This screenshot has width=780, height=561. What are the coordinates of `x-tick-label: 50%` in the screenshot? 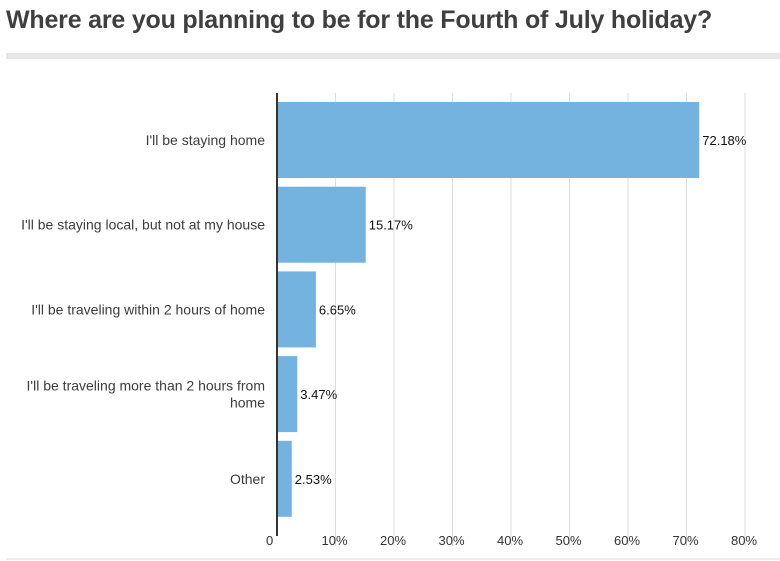 It's located at (568, 540).